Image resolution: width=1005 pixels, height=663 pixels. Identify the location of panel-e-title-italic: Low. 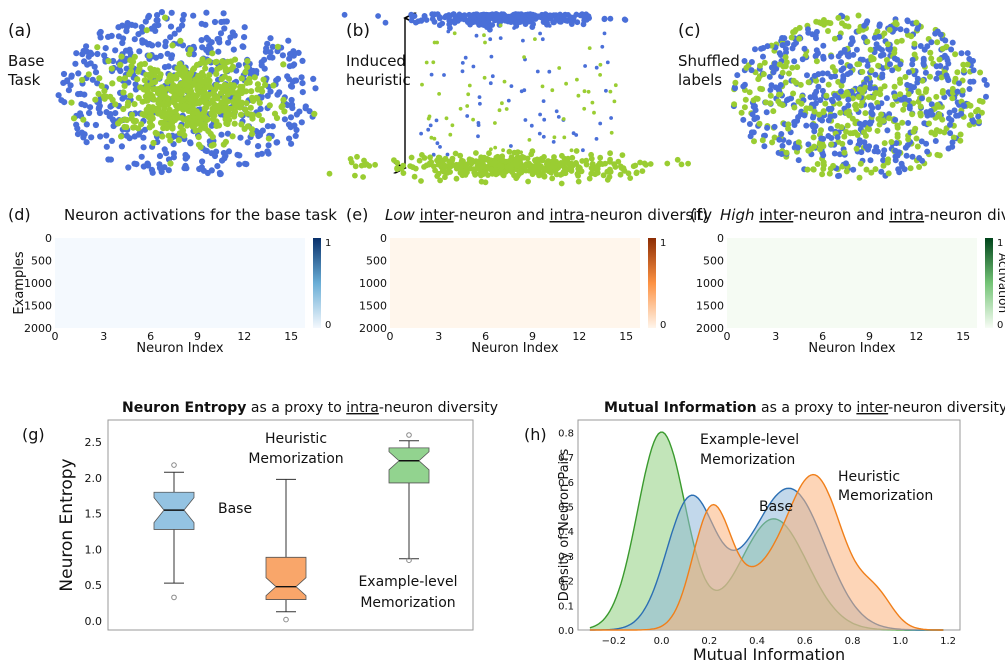
(400, 215).